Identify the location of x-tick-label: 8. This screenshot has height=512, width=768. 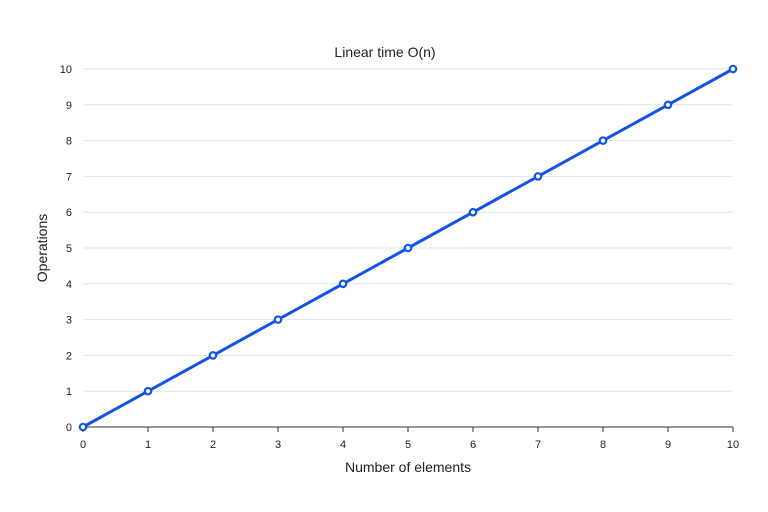
(603, 445).